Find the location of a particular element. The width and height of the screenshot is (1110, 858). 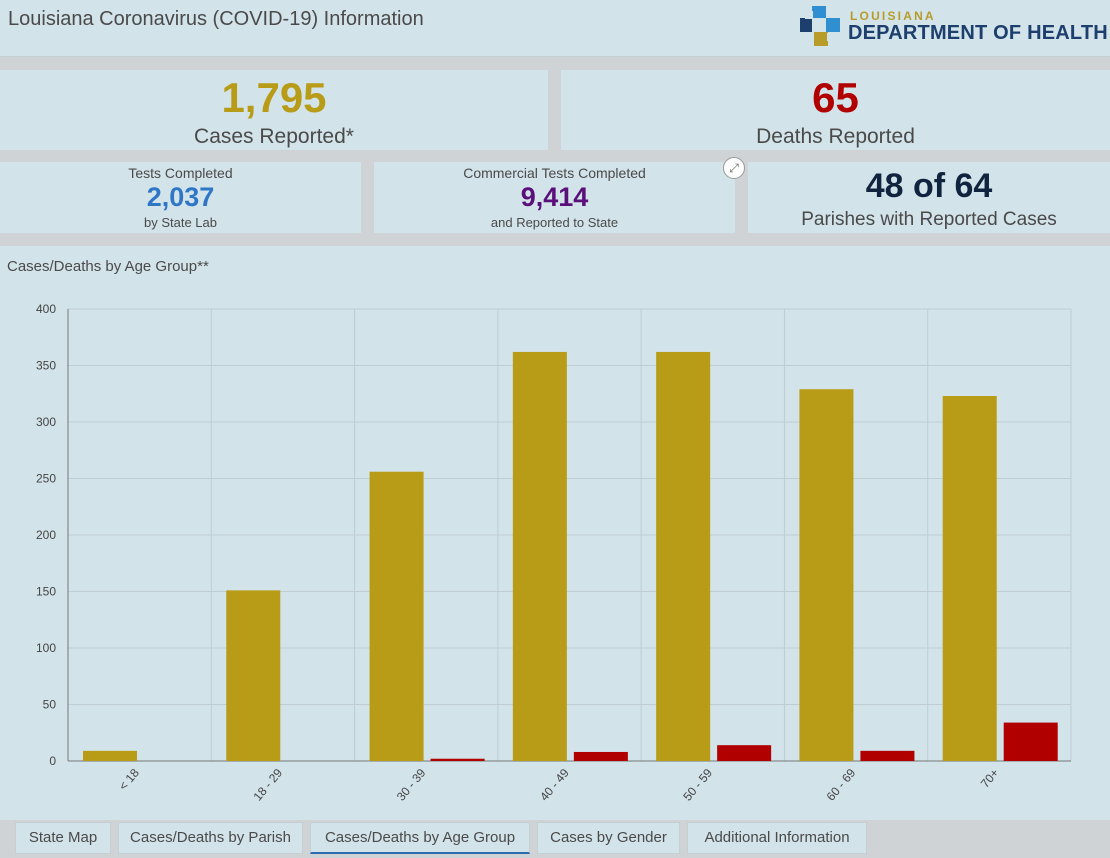

y-tick-label: 200 is located at coordinates (46, 535).